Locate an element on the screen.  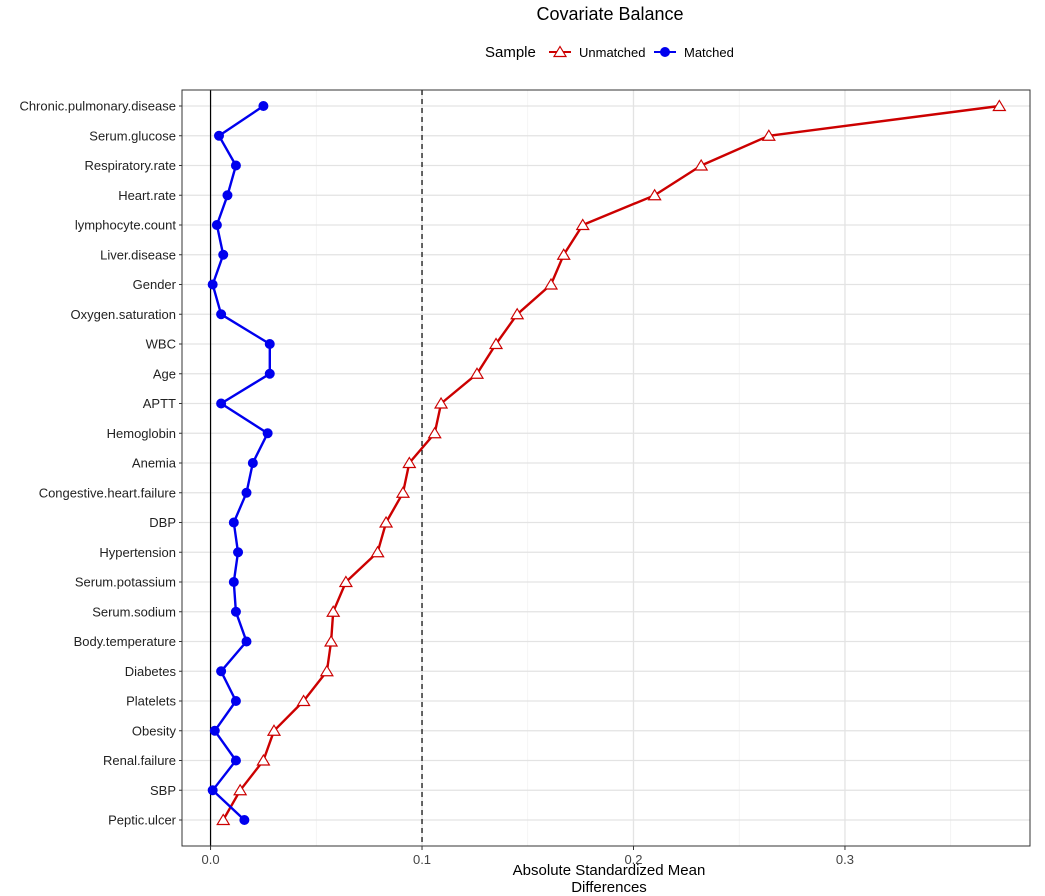
legend: Sample Unmatched Matched is located at coordinates (609, 52).